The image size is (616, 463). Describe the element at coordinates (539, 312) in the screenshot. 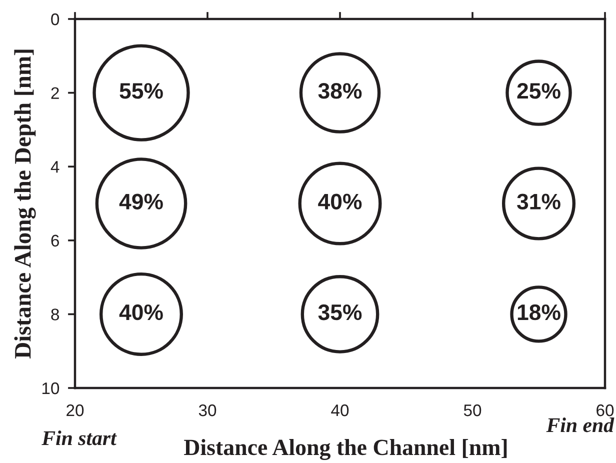

I see `annotation: 18%` at that location.